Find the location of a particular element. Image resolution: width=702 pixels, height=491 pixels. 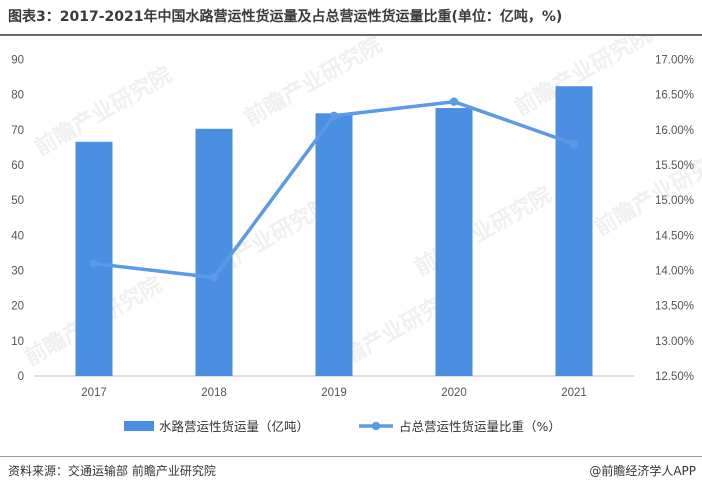

x-axis: 2017 2018 2019 2020 2021 is located at coordinates (334, 393).